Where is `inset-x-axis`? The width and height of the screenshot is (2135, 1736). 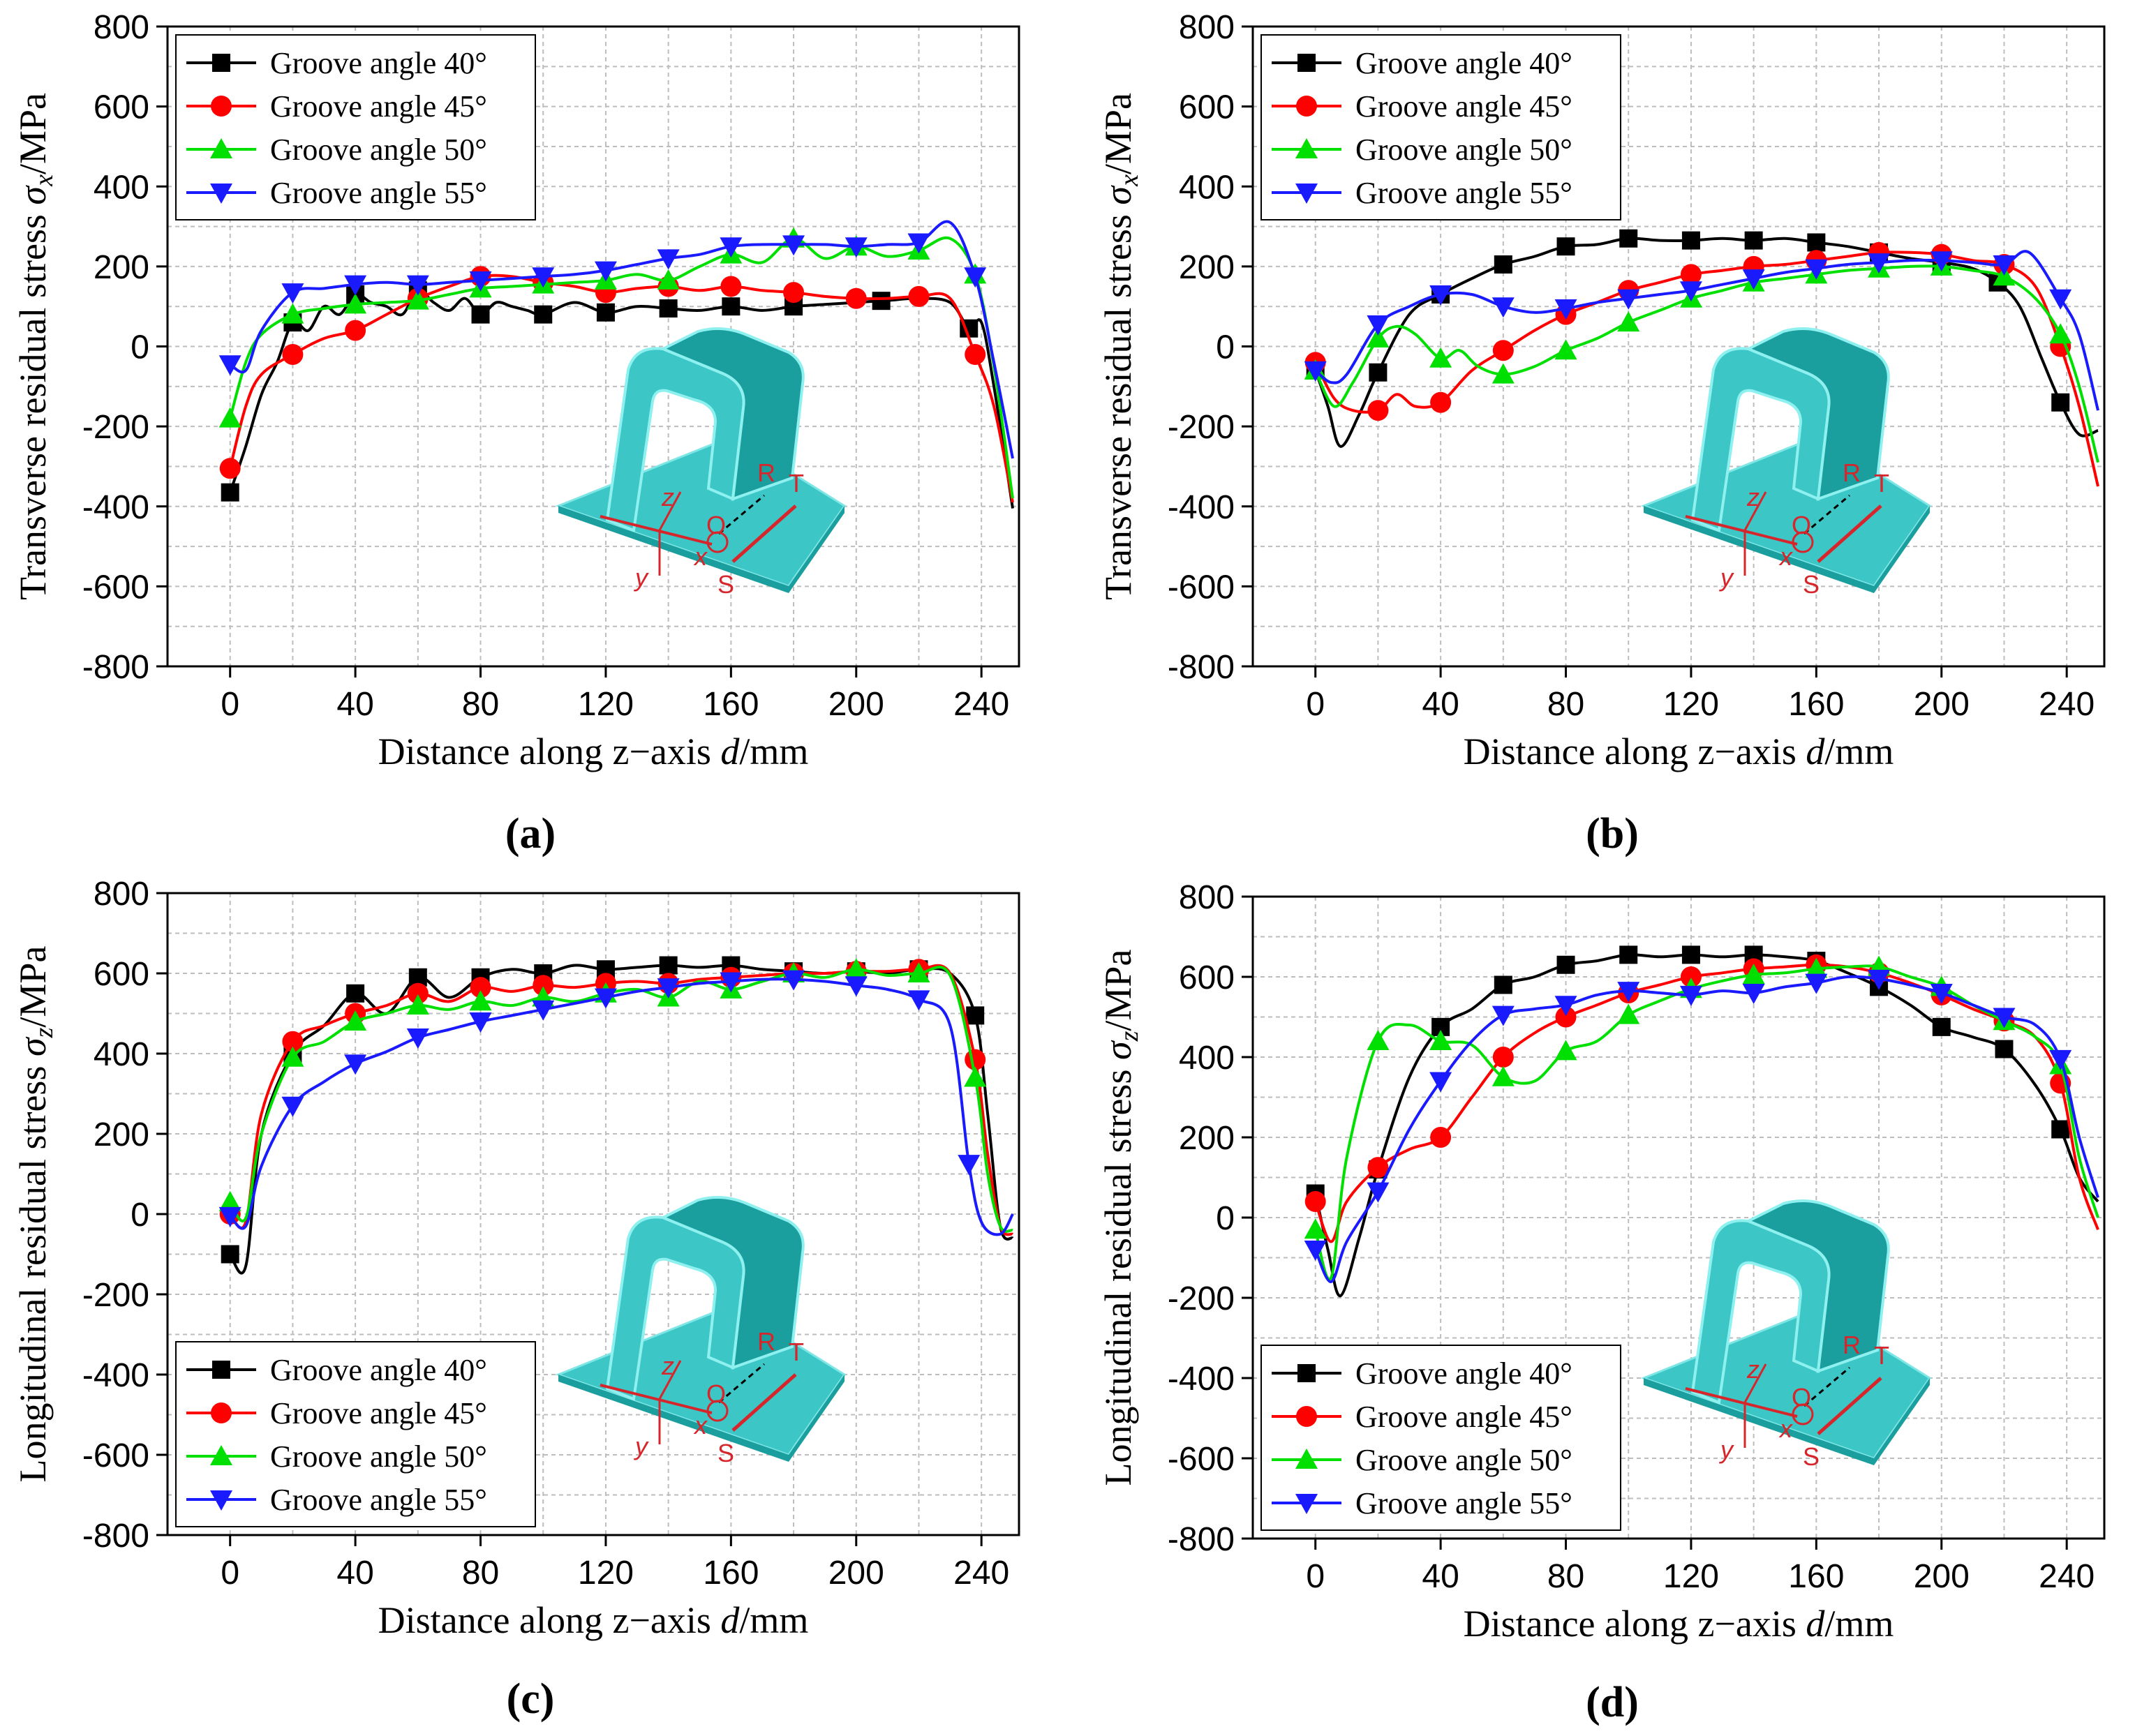 inset-x-axis is located at coordinates (1741, 530).